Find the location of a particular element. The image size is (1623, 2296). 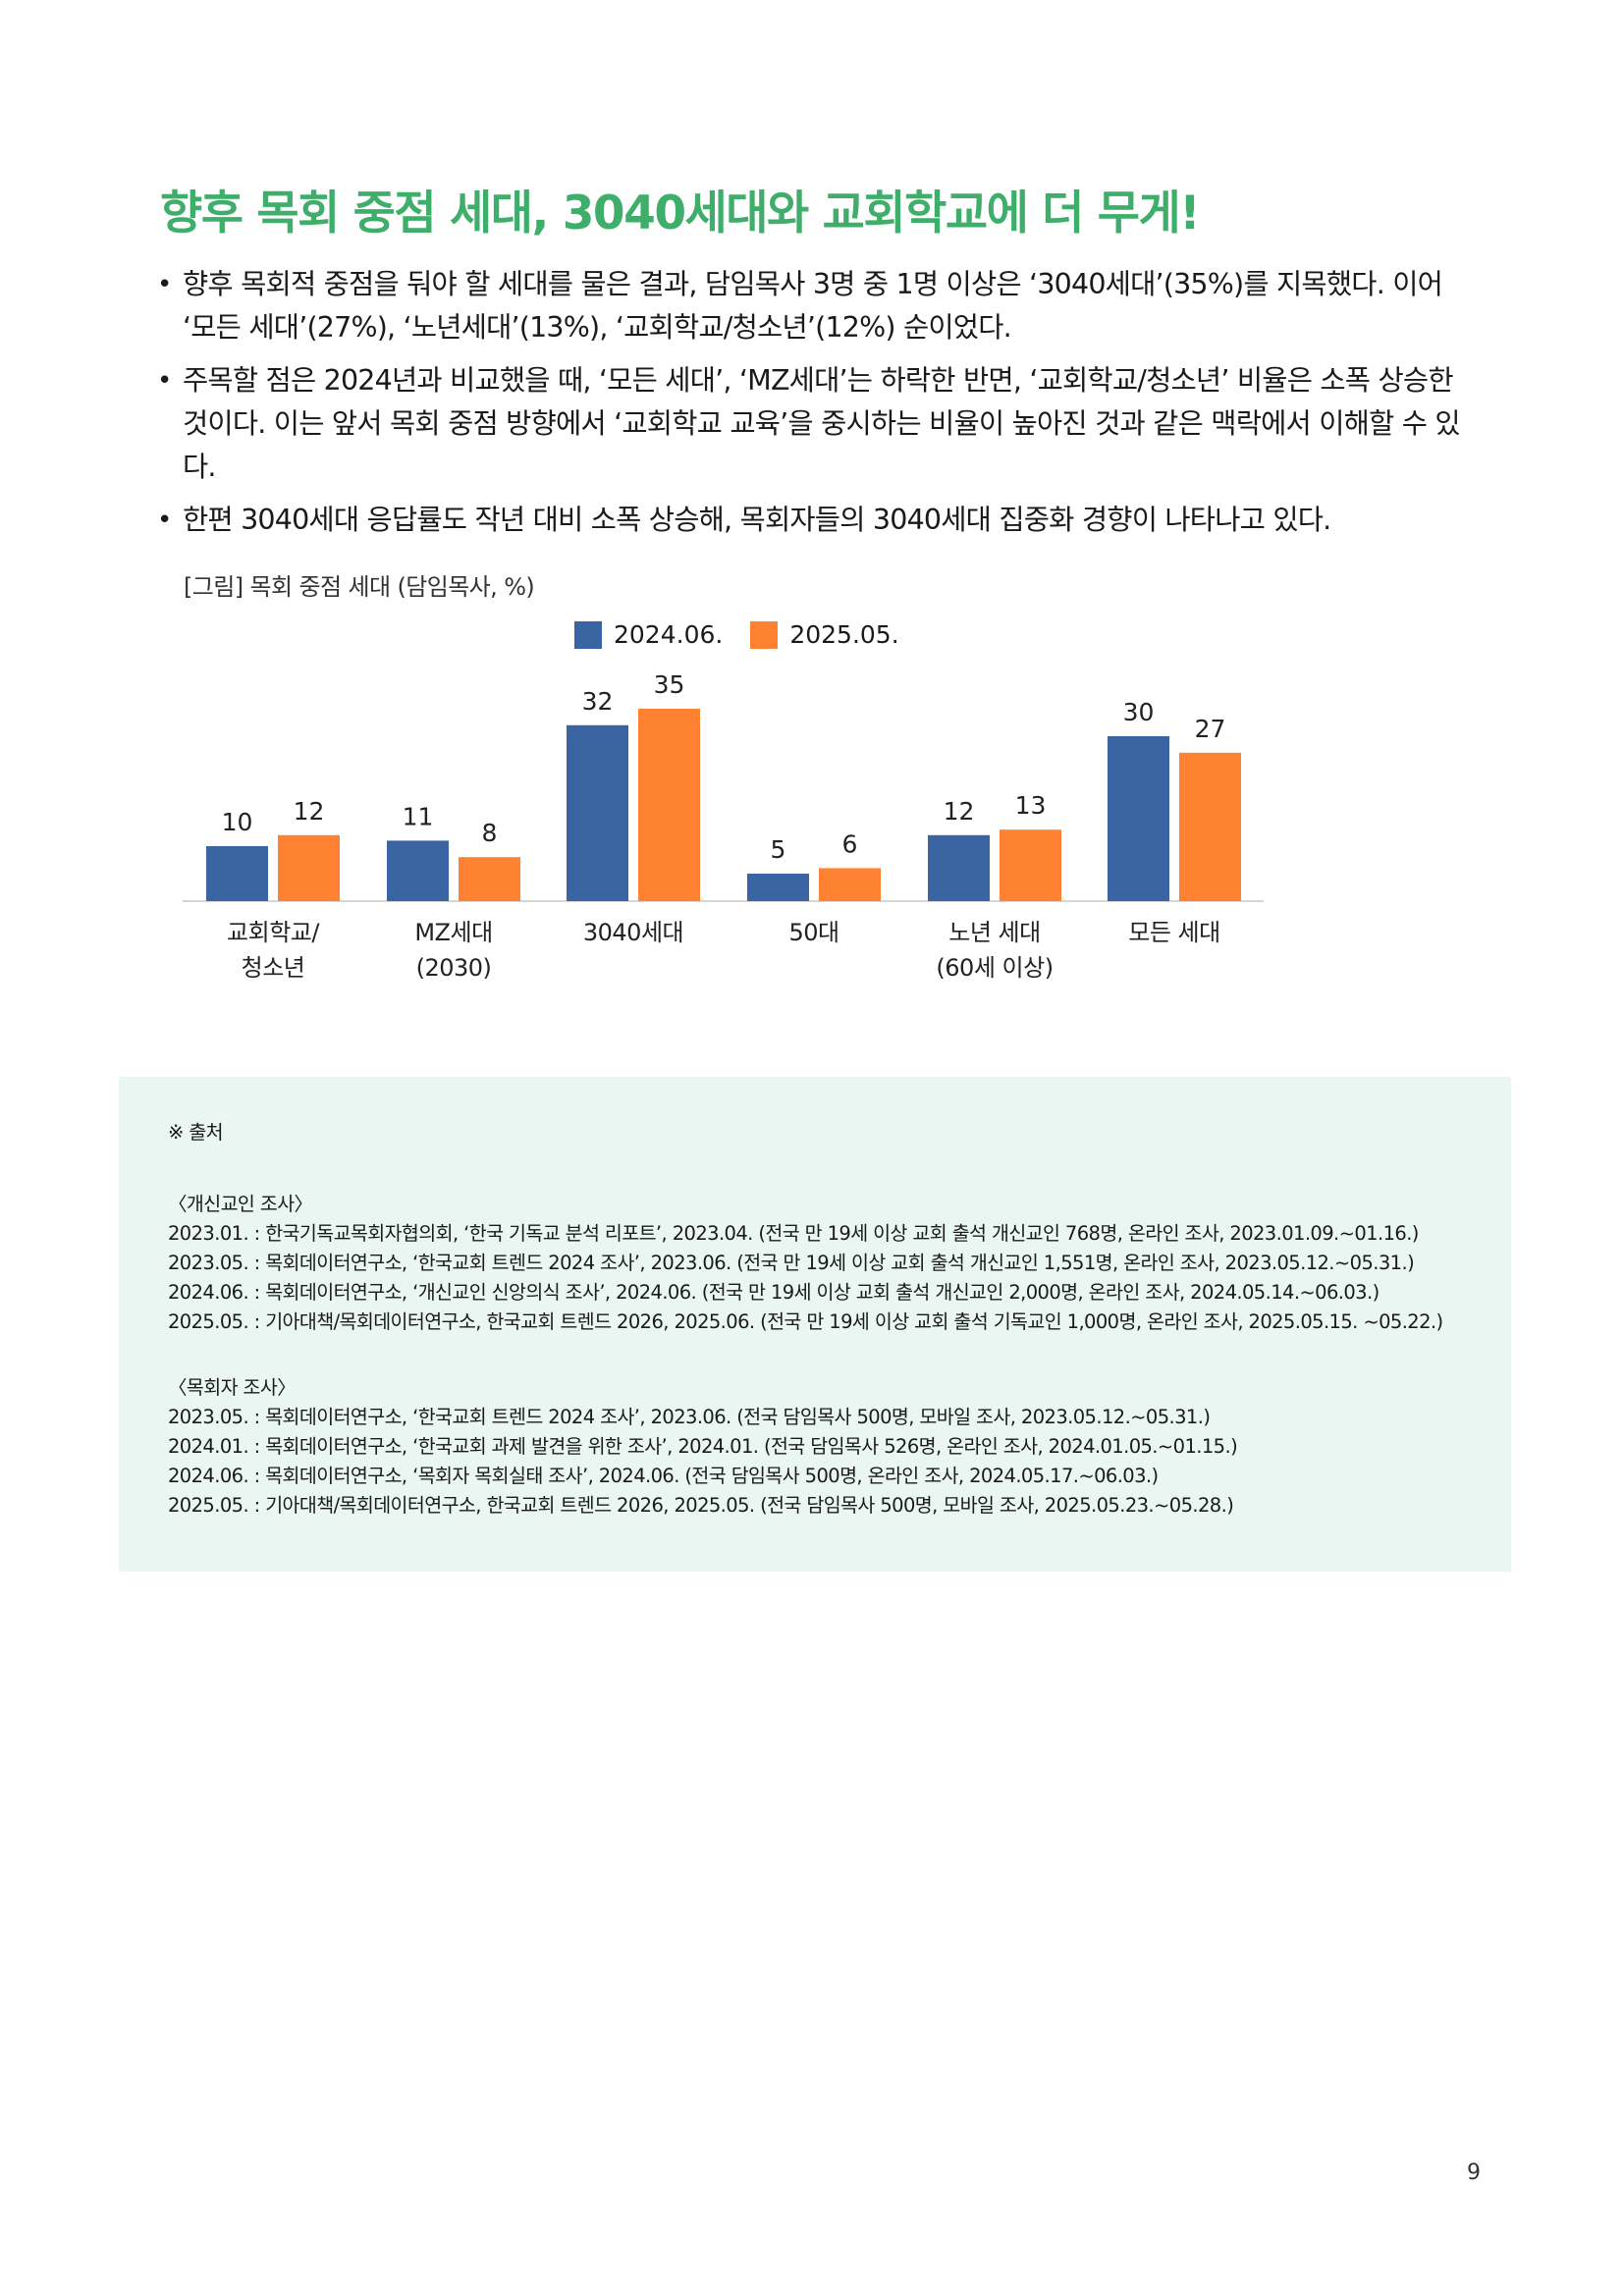

data-label: 30 is located at coordinates (1139, 712).